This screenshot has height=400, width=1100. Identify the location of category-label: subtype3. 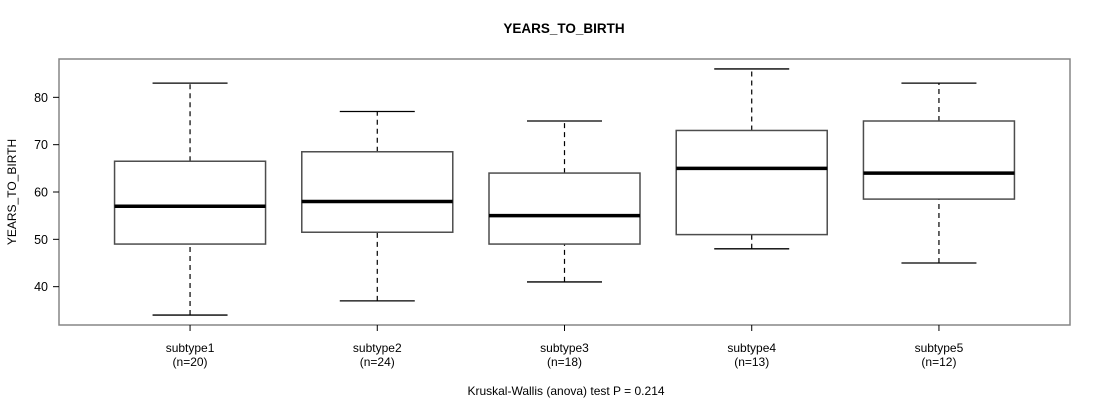
(564, 348).